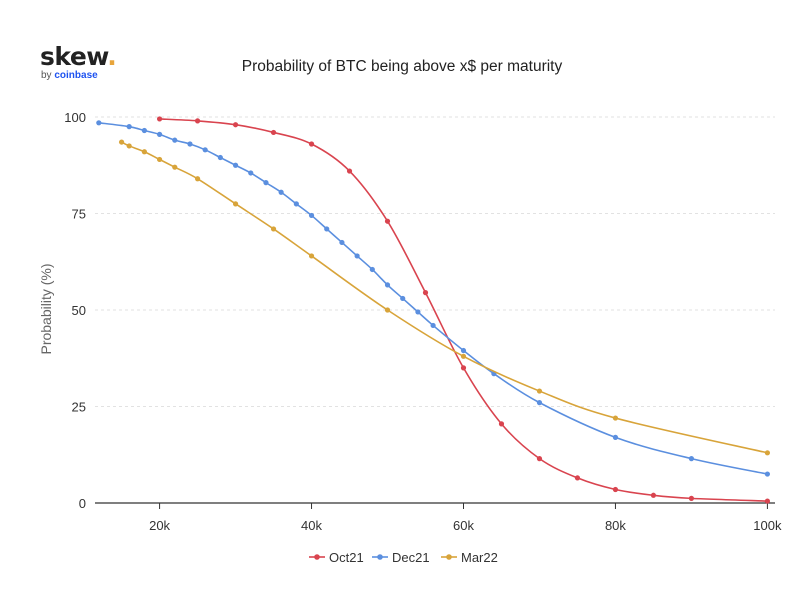 The height and width of the screenshot is (600, 800). Describe the element at coordinates (79, 214) in the screenshot. I see `y-tick-label: 75` at that location.